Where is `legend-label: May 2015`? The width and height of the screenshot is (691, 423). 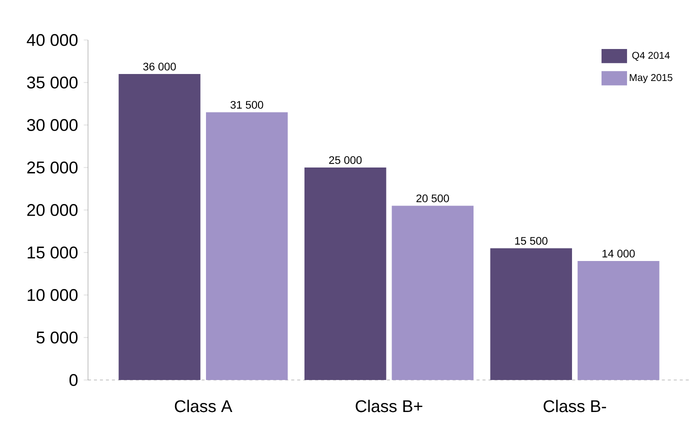 legend-label: May 2015 is located at coordinates (651, 79).